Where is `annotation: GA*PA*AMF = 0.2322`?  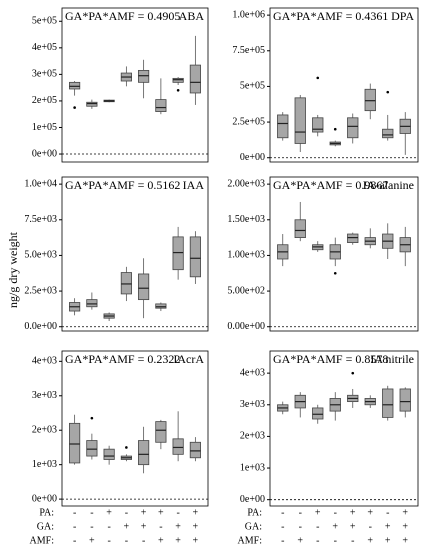 annotation: GA*PA*AMF = 0.2322 is located at coordinates (122, 359).